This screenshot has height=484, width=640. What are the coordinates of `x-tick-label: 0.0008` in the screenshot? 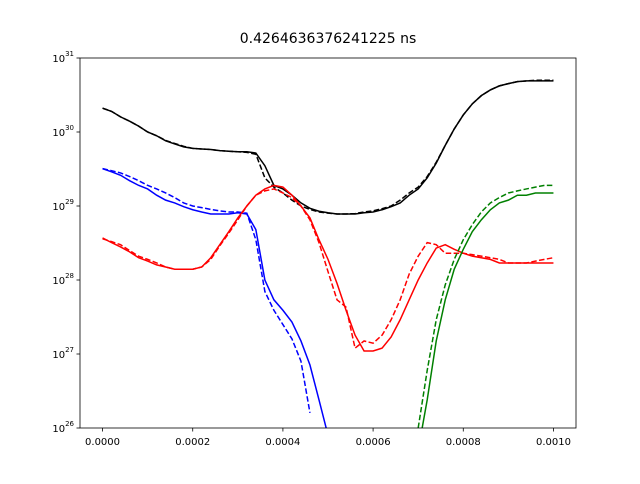 It's located at (463, 442).